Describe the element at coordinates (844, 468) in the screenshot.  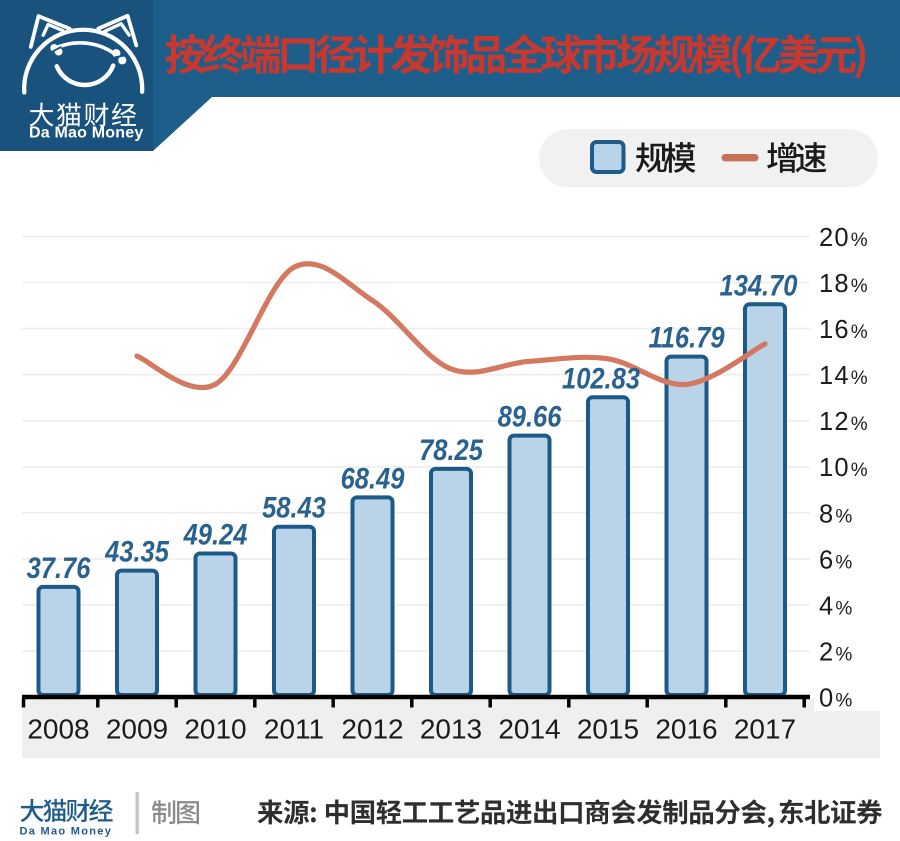
I see `svg-text: 10%` at that location.